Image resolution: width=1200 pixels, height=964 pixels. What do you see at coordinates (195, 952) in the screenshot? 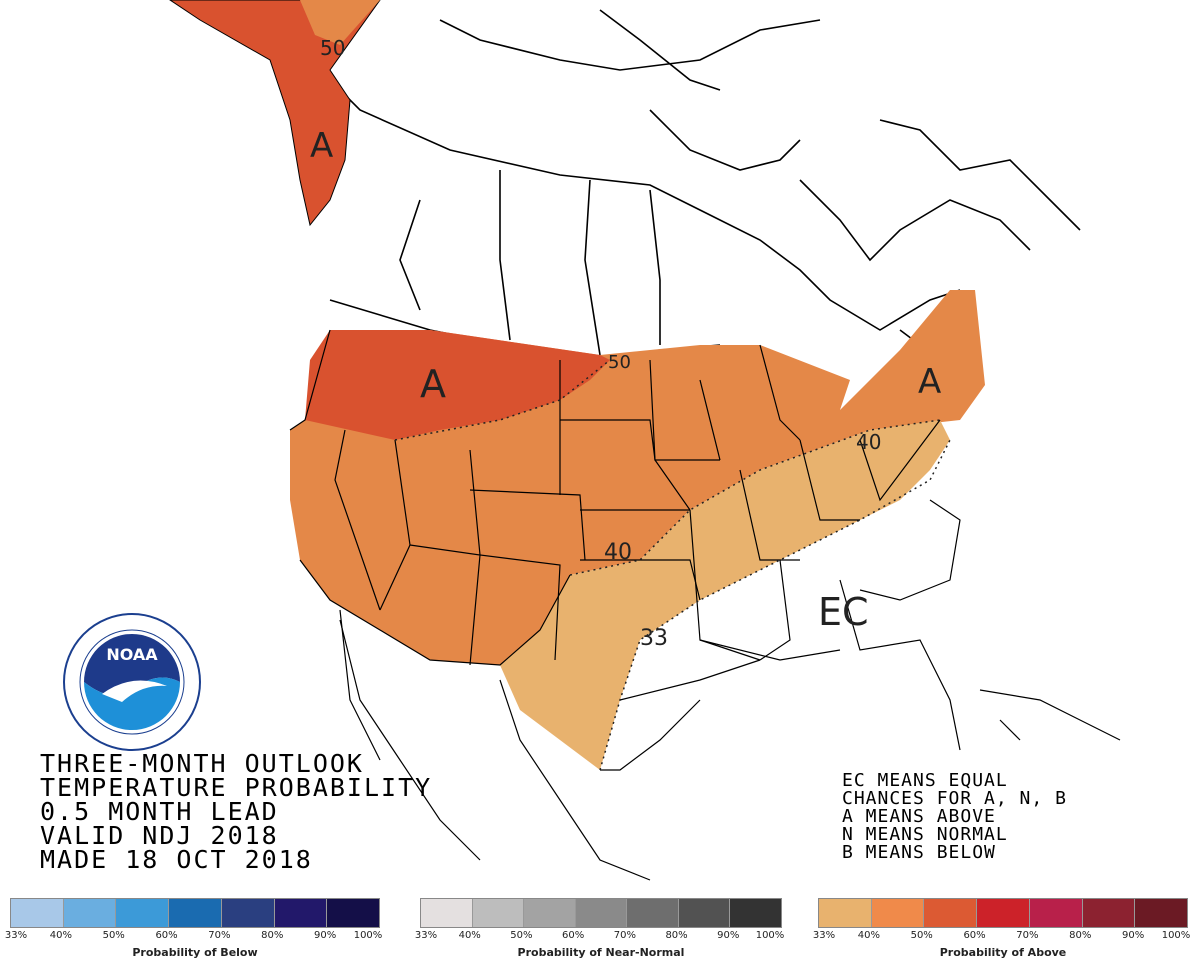
I see `scale-label: Probability of Below` at bounding box center [195, 952].